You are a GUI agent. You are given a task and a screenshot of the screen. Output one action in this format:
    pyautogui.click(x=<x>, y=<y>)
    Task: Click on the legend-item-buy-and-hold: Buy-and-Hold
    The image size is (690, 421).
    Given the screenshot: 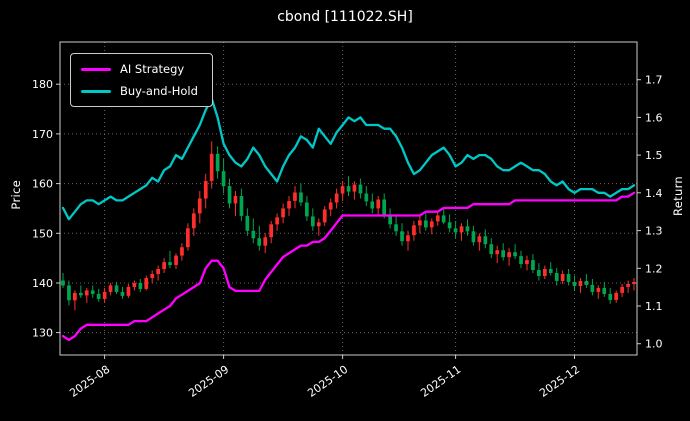 What is the action you would take?
    pyautogui.click(x=139, y=91)
    